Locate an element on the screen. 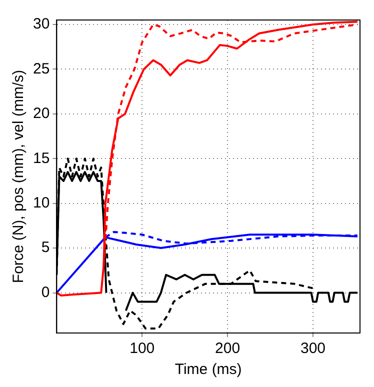  y-tick-label: 20 is located at coordinates (41, 113).